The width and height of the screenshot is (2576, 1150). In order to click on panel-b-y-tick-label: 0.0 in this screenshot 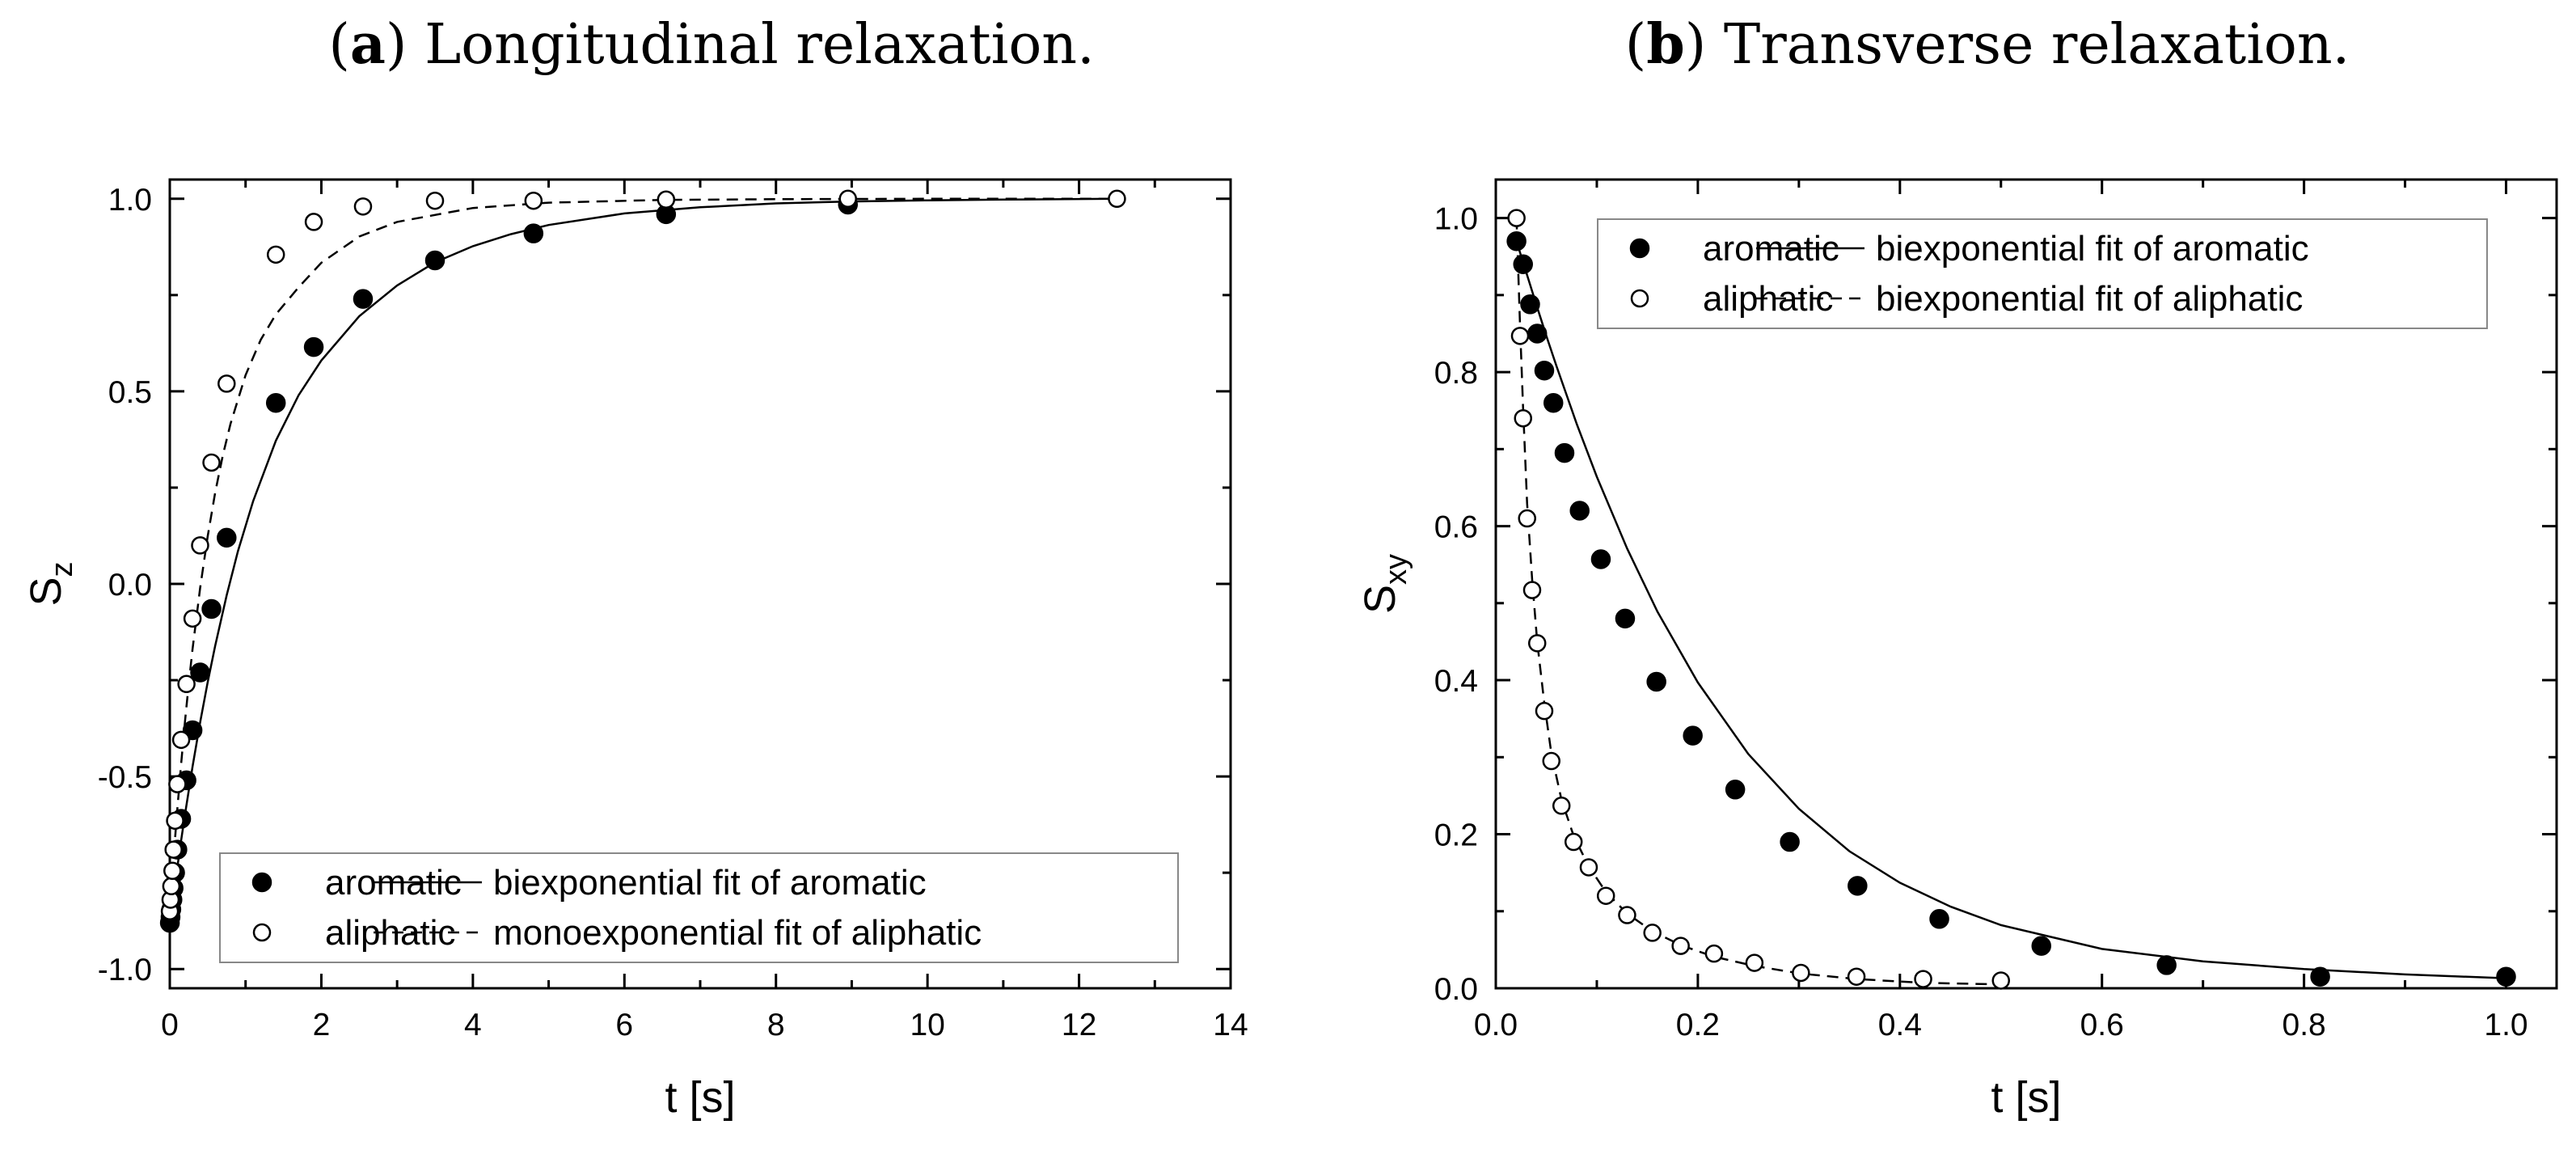, I will do `click(1456, 989)`.